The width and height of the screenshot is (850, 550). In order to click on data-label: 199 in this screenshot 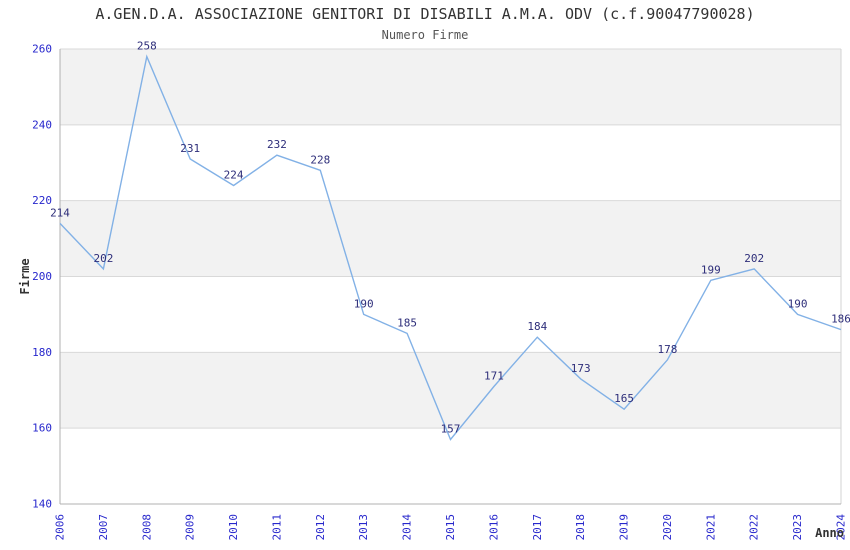, I will do `click(711, 269)`.